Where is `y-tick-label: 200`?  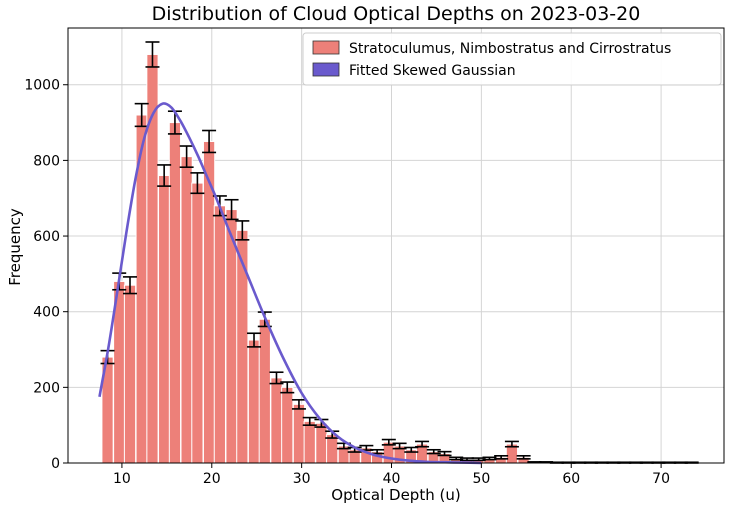 y-tick-label: 200 is located at coordinates (46, 388).